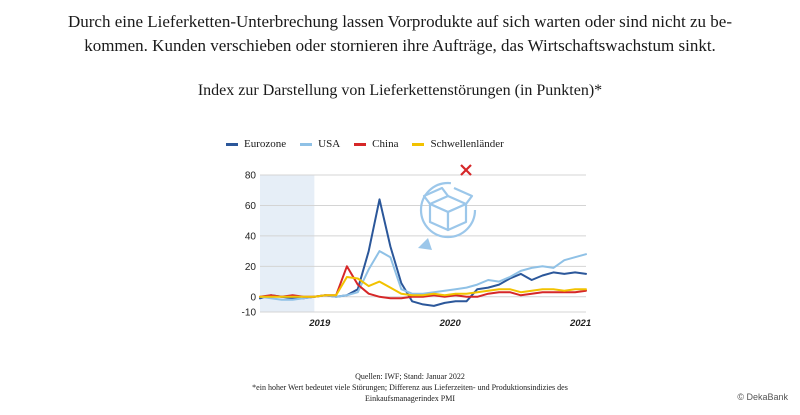  I want to click on x-tick-label: 2021, so click(580, 323).